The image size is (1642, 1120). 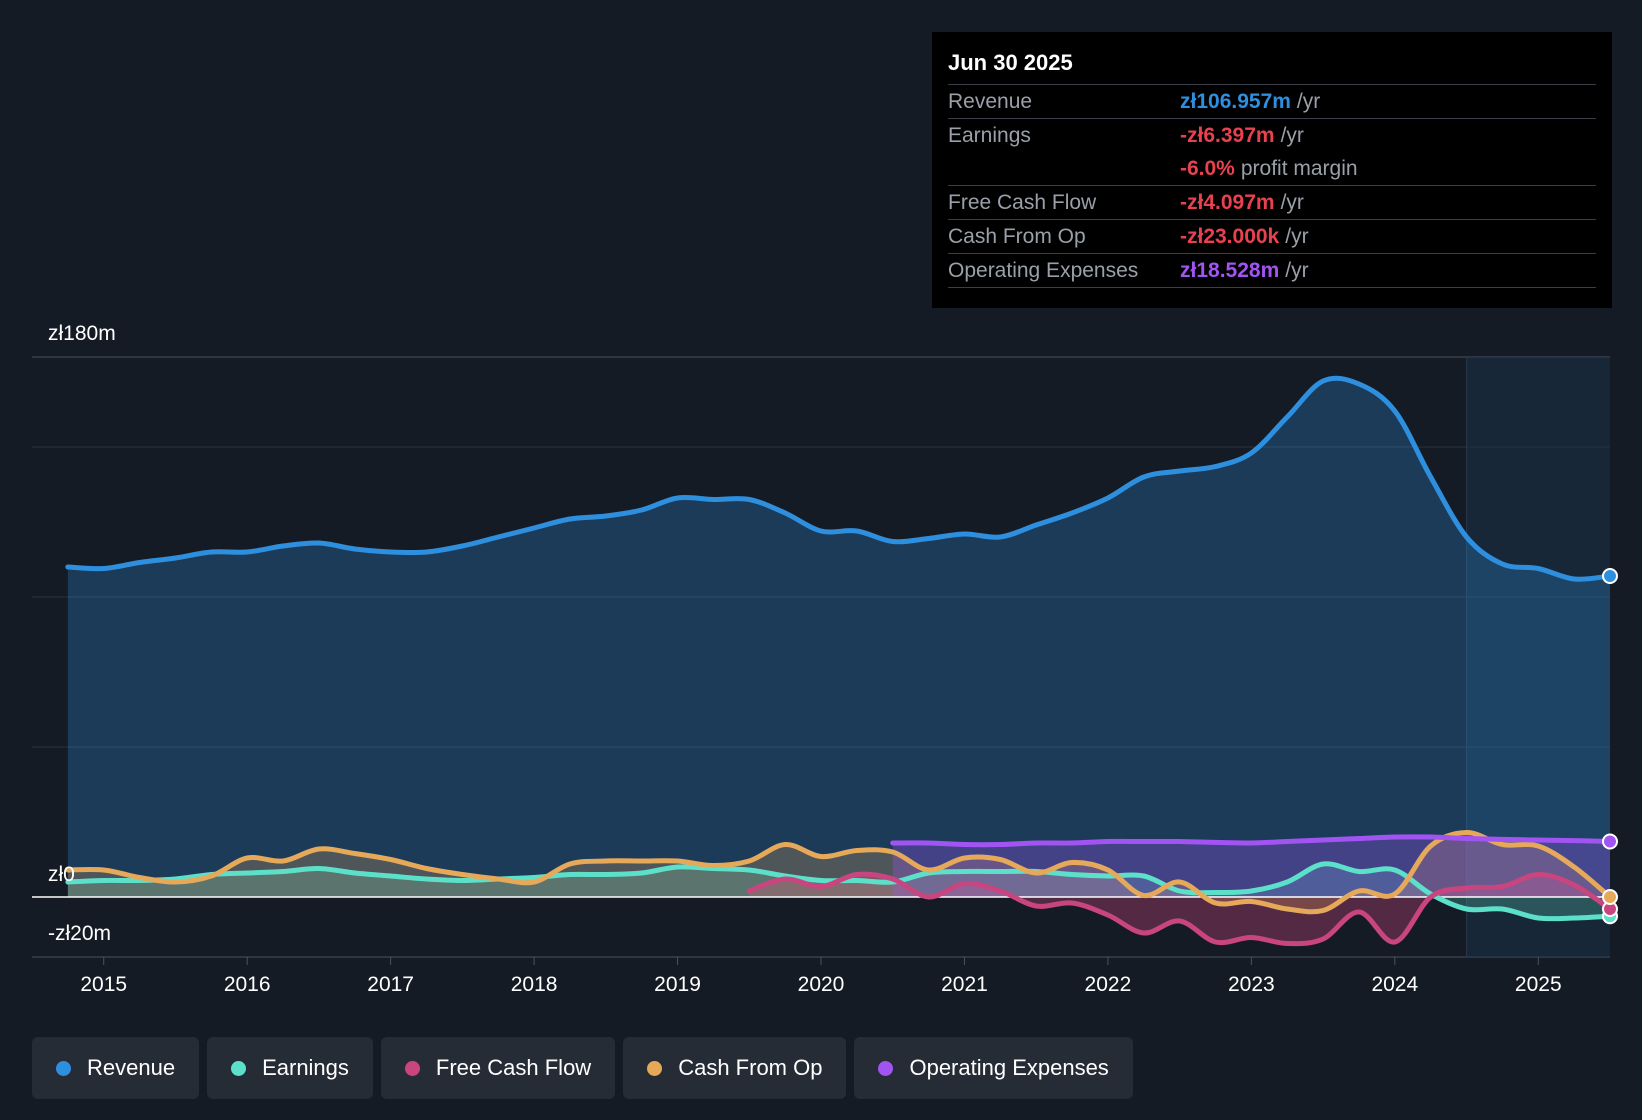 I want to click on tooltip-row-free-cash-flow: Free Cash Flow -zł4.097m /yr, so click(x=1272, y=202).